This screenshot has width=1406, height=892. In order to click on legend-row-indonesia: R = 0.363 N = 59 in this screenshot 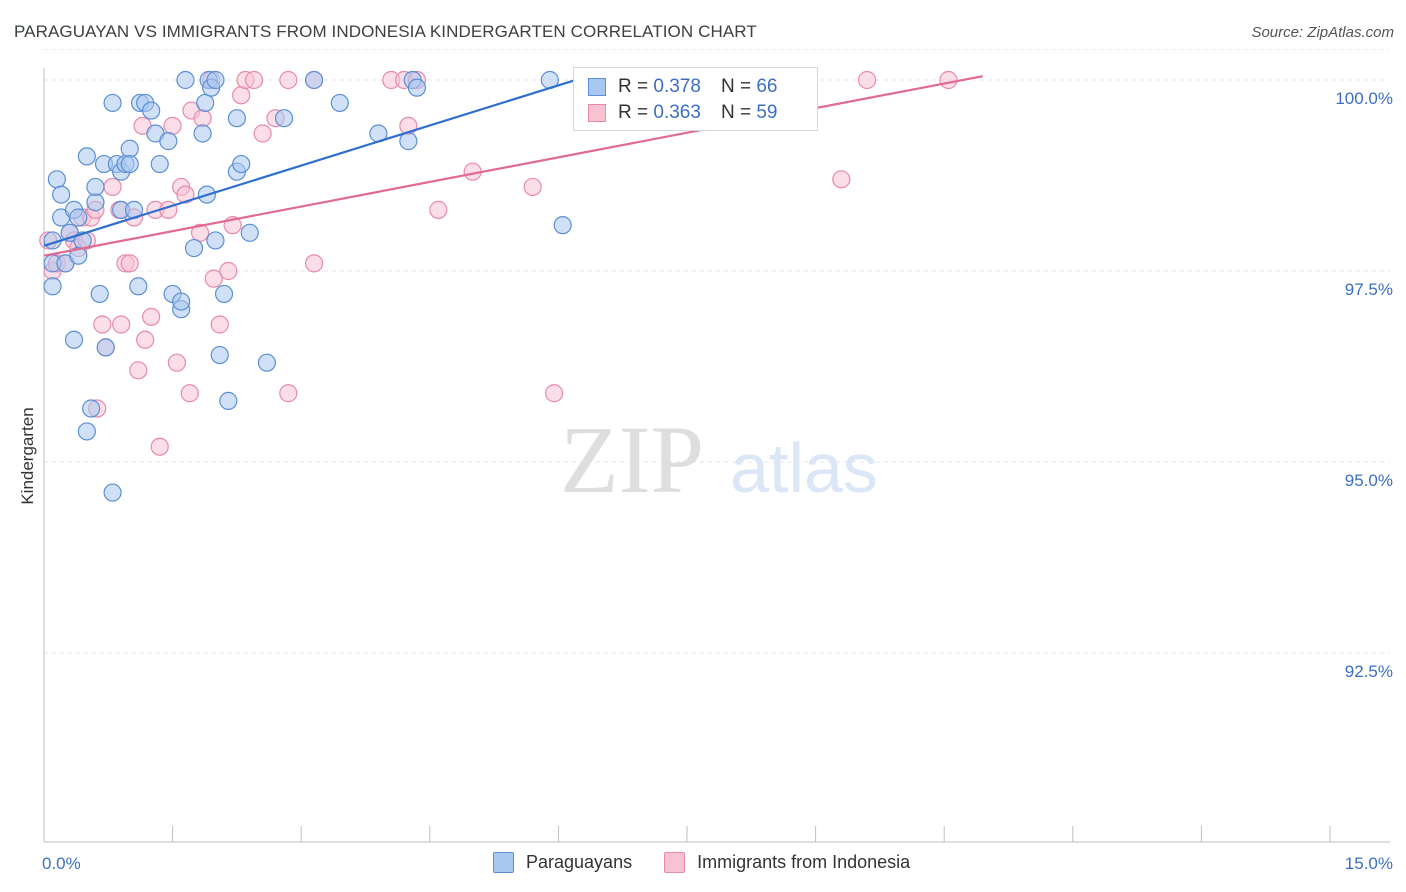, I will do `click(682, 113)`.